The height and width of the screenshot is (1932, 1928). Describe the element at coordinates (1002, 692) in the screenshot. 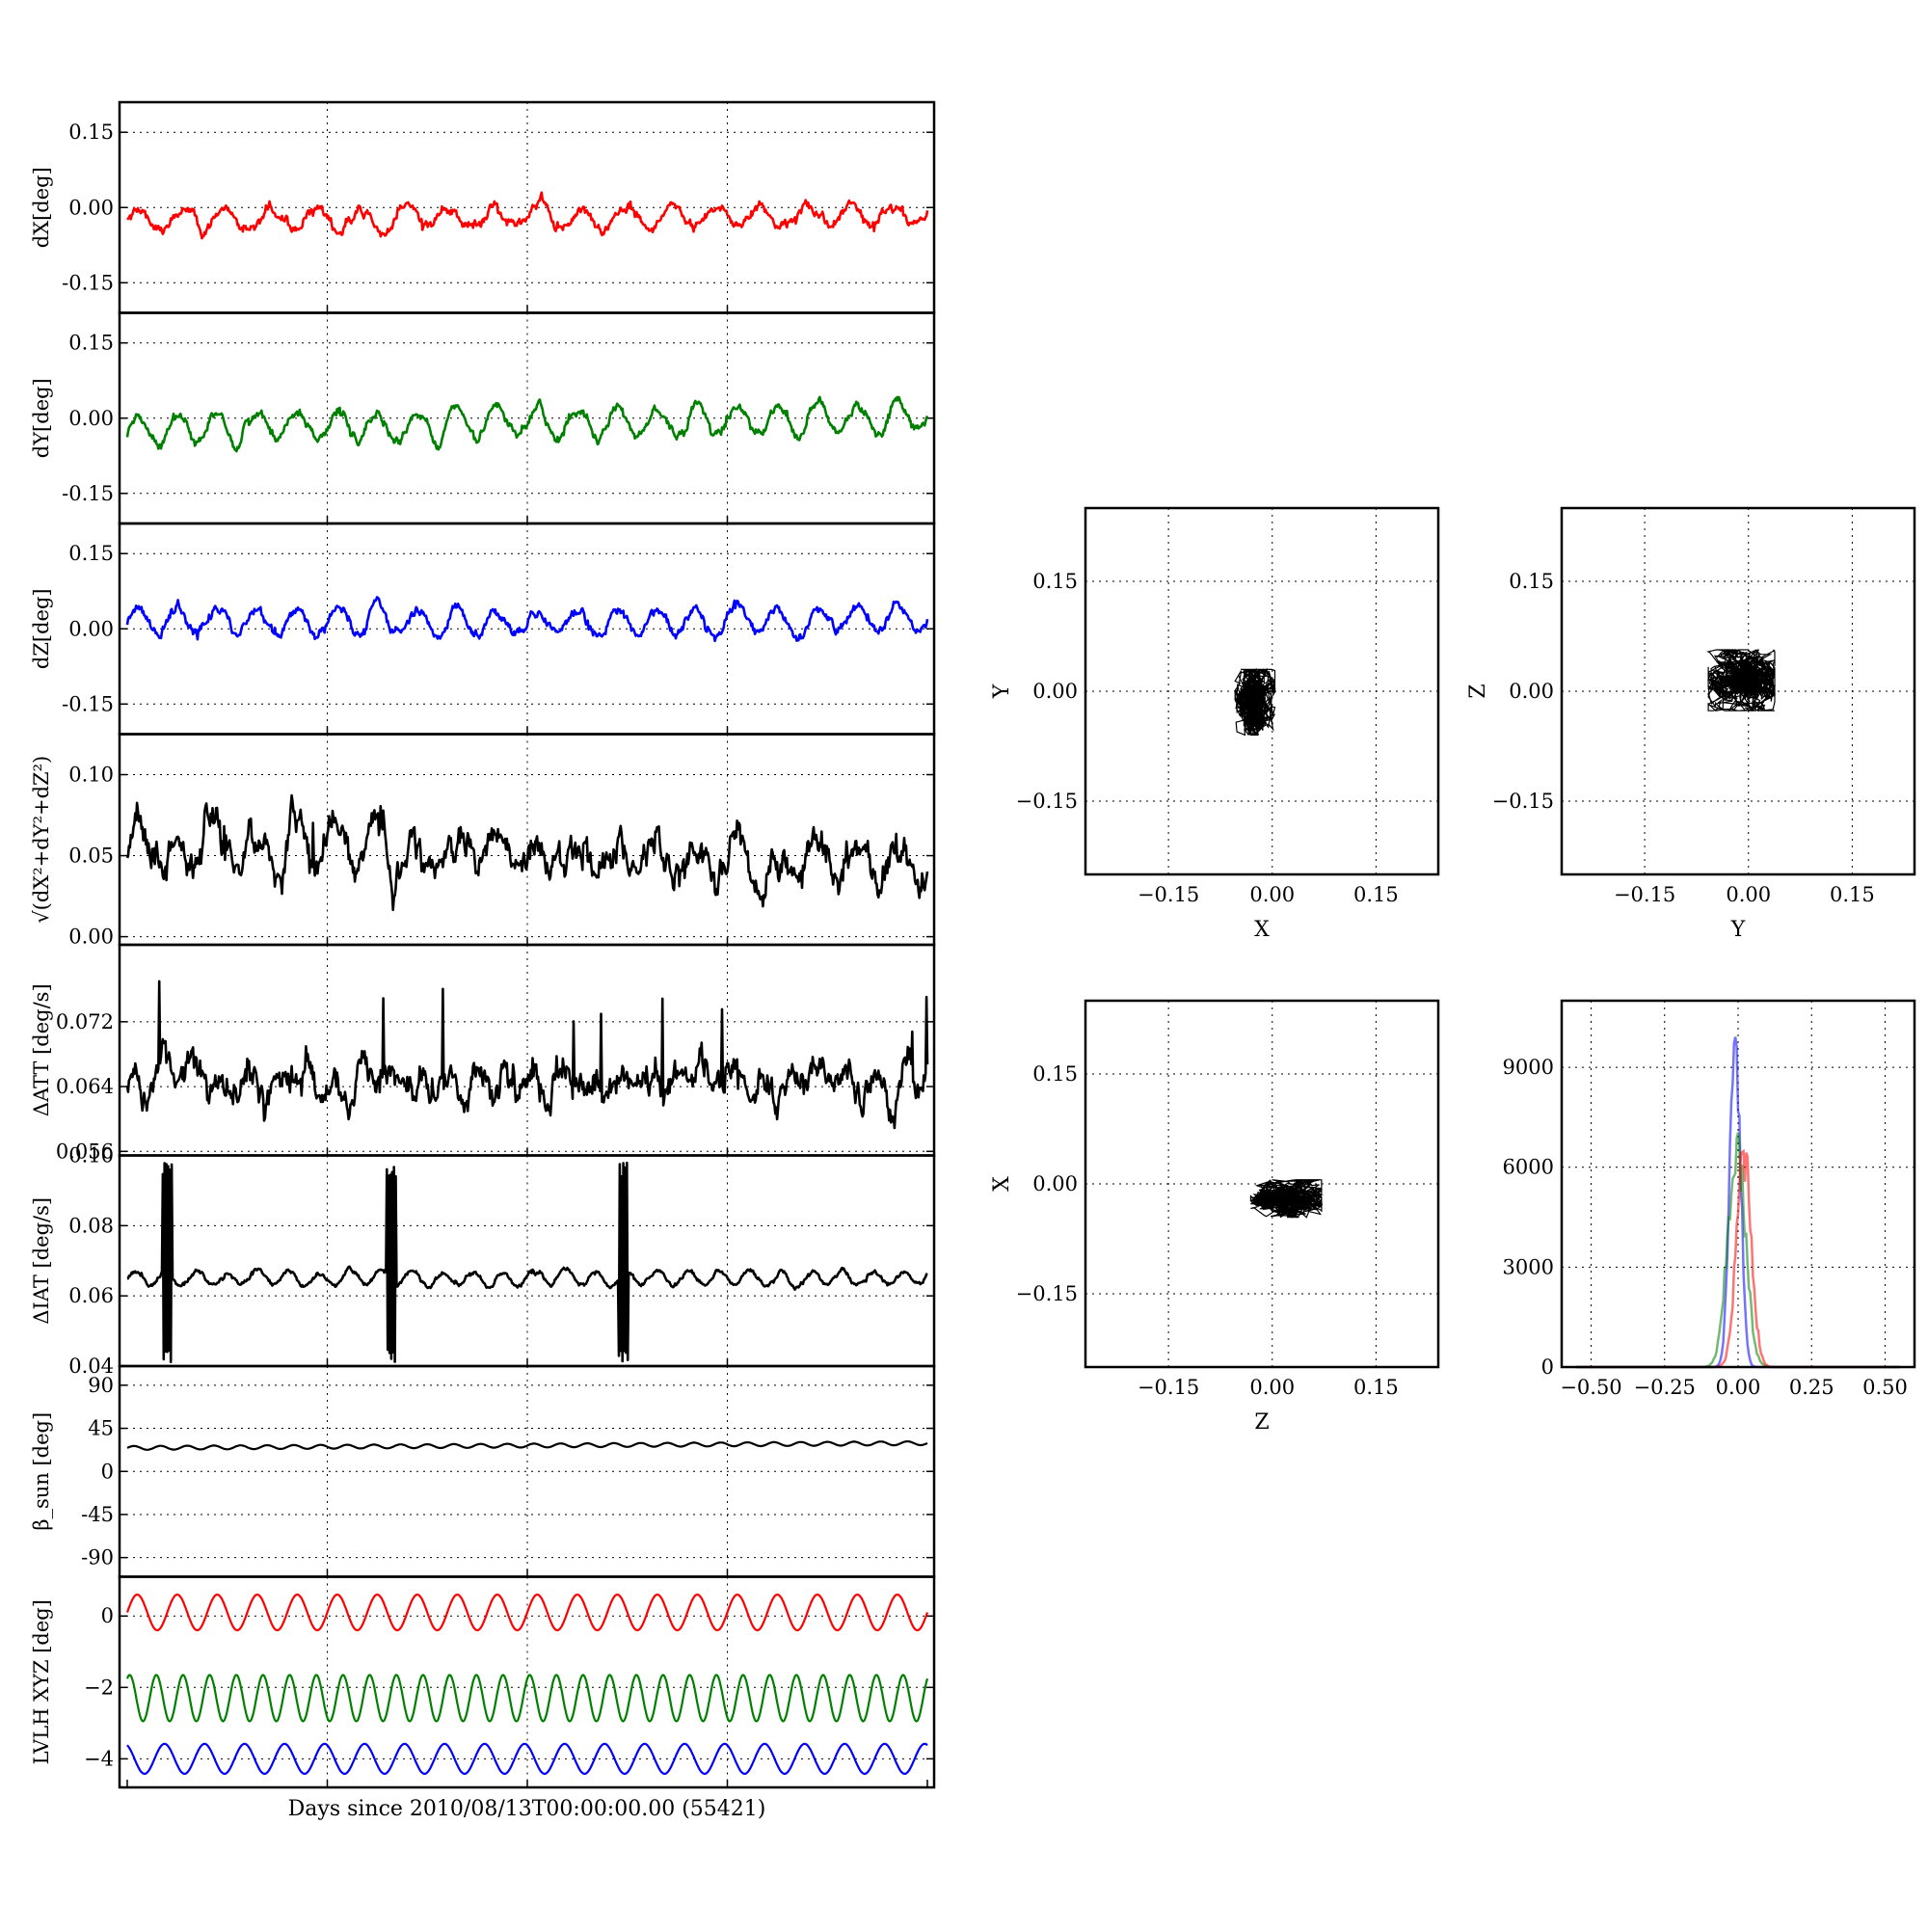

I see `ylabel: Y` at that location.